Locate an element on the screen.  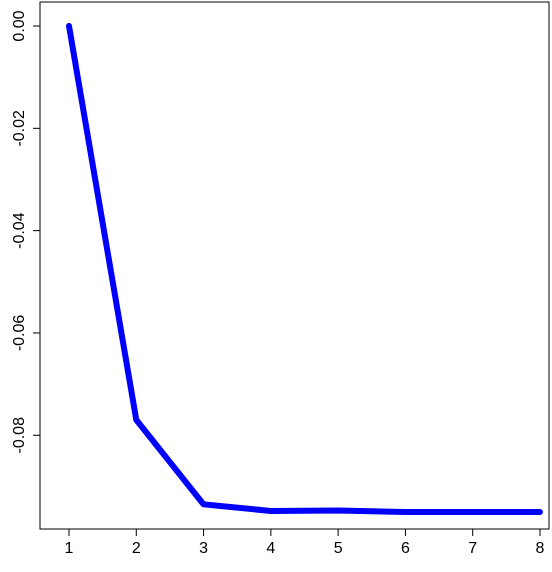
x-tick-label: 7 is located at coordinates (472, 548).